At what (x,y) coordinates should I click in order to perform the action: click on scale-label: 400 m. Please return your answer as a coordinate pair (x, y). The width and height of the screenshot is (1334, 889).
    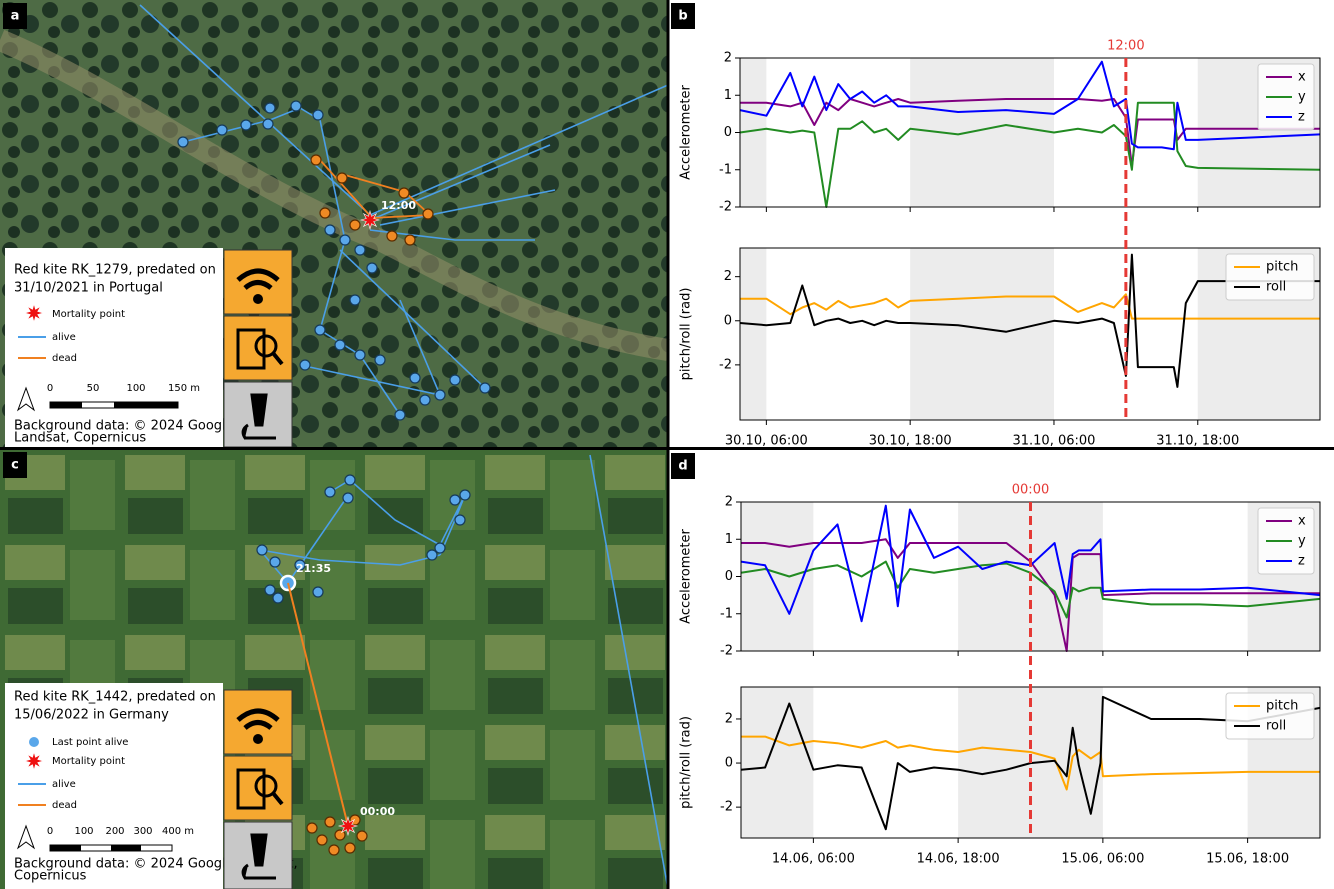
    Looking at the image, I should click on (178, 831).